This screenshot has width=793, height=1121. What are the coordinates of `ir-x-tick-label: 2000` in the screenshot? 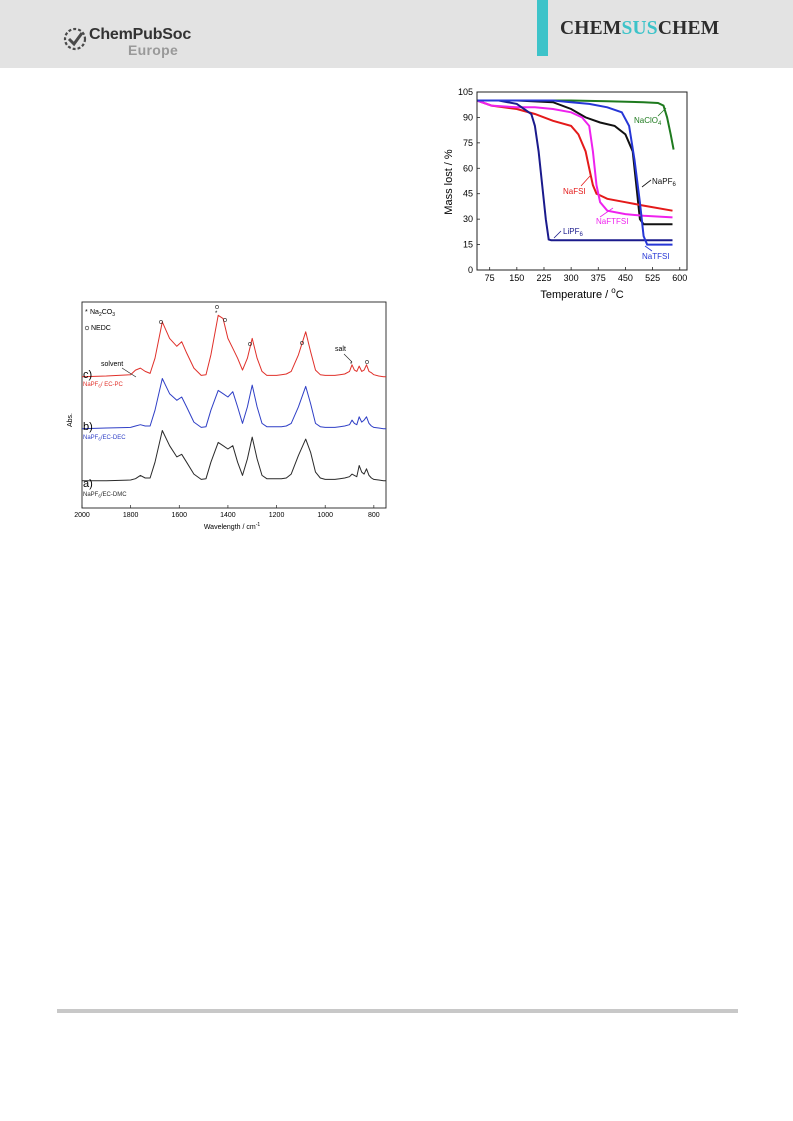 It's located at (82, 515).